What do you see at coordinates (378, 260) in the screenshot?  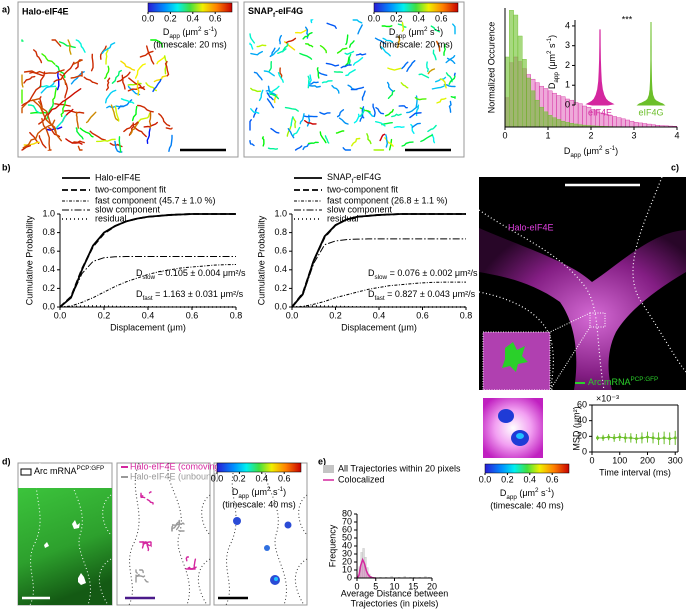 I see `series-line` at bounding box center [378, 260].